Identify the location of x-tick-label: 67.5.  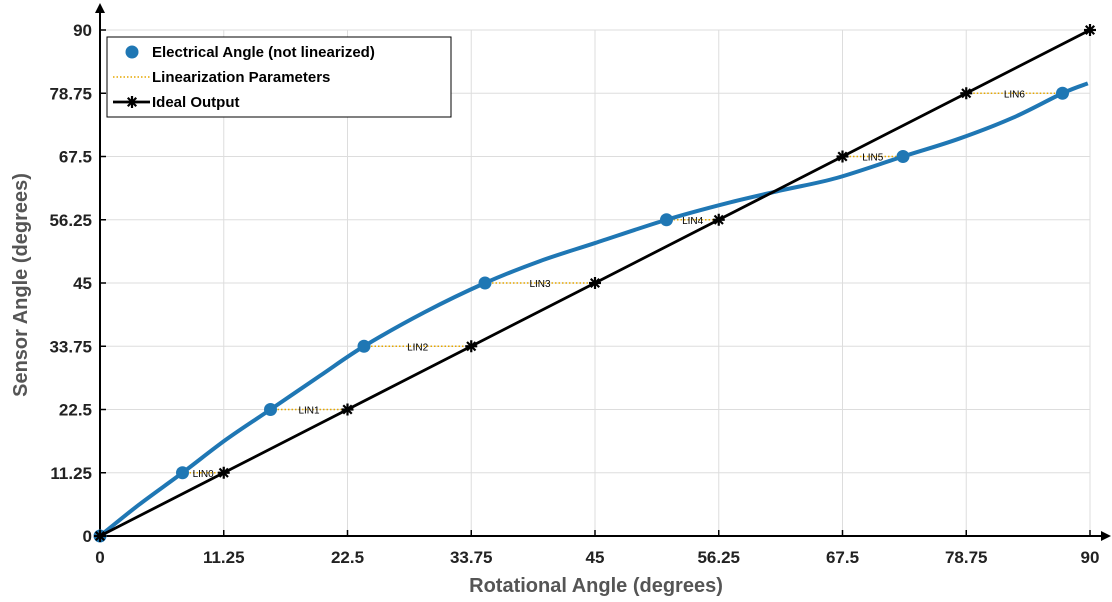
(842, 557).